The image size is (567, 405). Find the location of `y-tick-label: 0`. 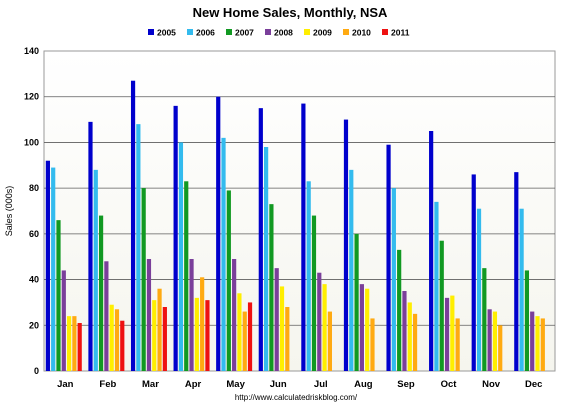

y-tick-label: 0 is located at coordinates (36, 371).